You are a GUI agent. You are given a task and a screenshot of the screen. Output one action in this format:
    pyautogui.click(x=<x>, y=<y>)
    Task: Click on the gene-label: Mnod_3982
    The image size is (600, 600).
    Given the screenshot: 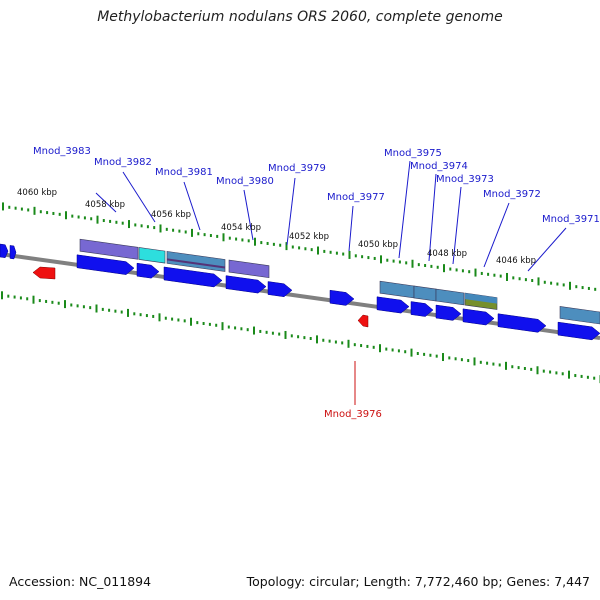 What is the action you would take?
    pyautogui.click(x=123, y=162)
    